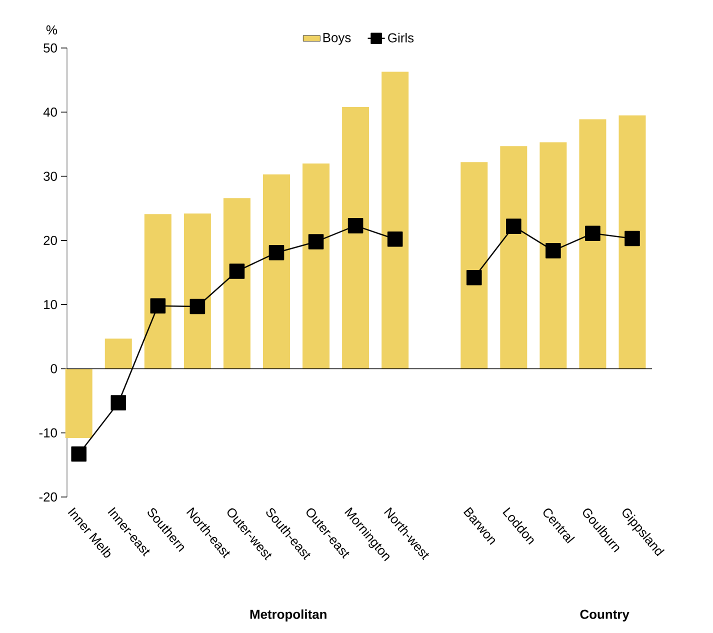  What do you see at coordinates (50, 112) in the screenshot?
I see `y-tick-label: 40` at bounding box center [50, 112].